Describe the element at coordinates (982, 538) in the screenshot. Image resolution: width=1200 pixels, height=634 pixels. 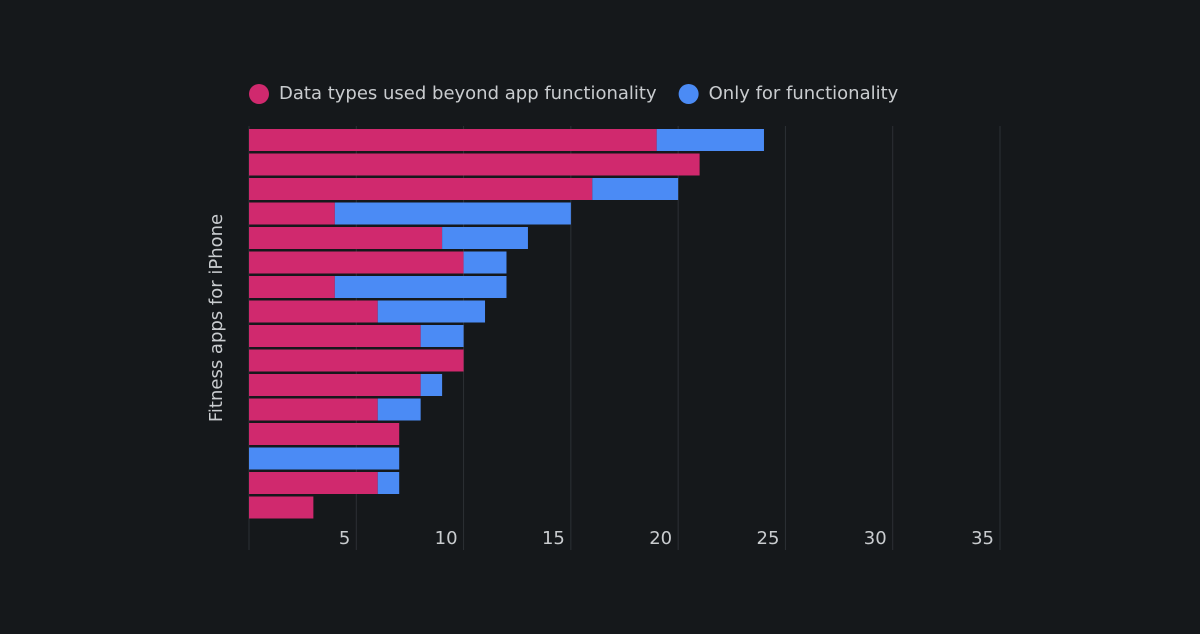
I see `x-tick-label: 35` at that location.